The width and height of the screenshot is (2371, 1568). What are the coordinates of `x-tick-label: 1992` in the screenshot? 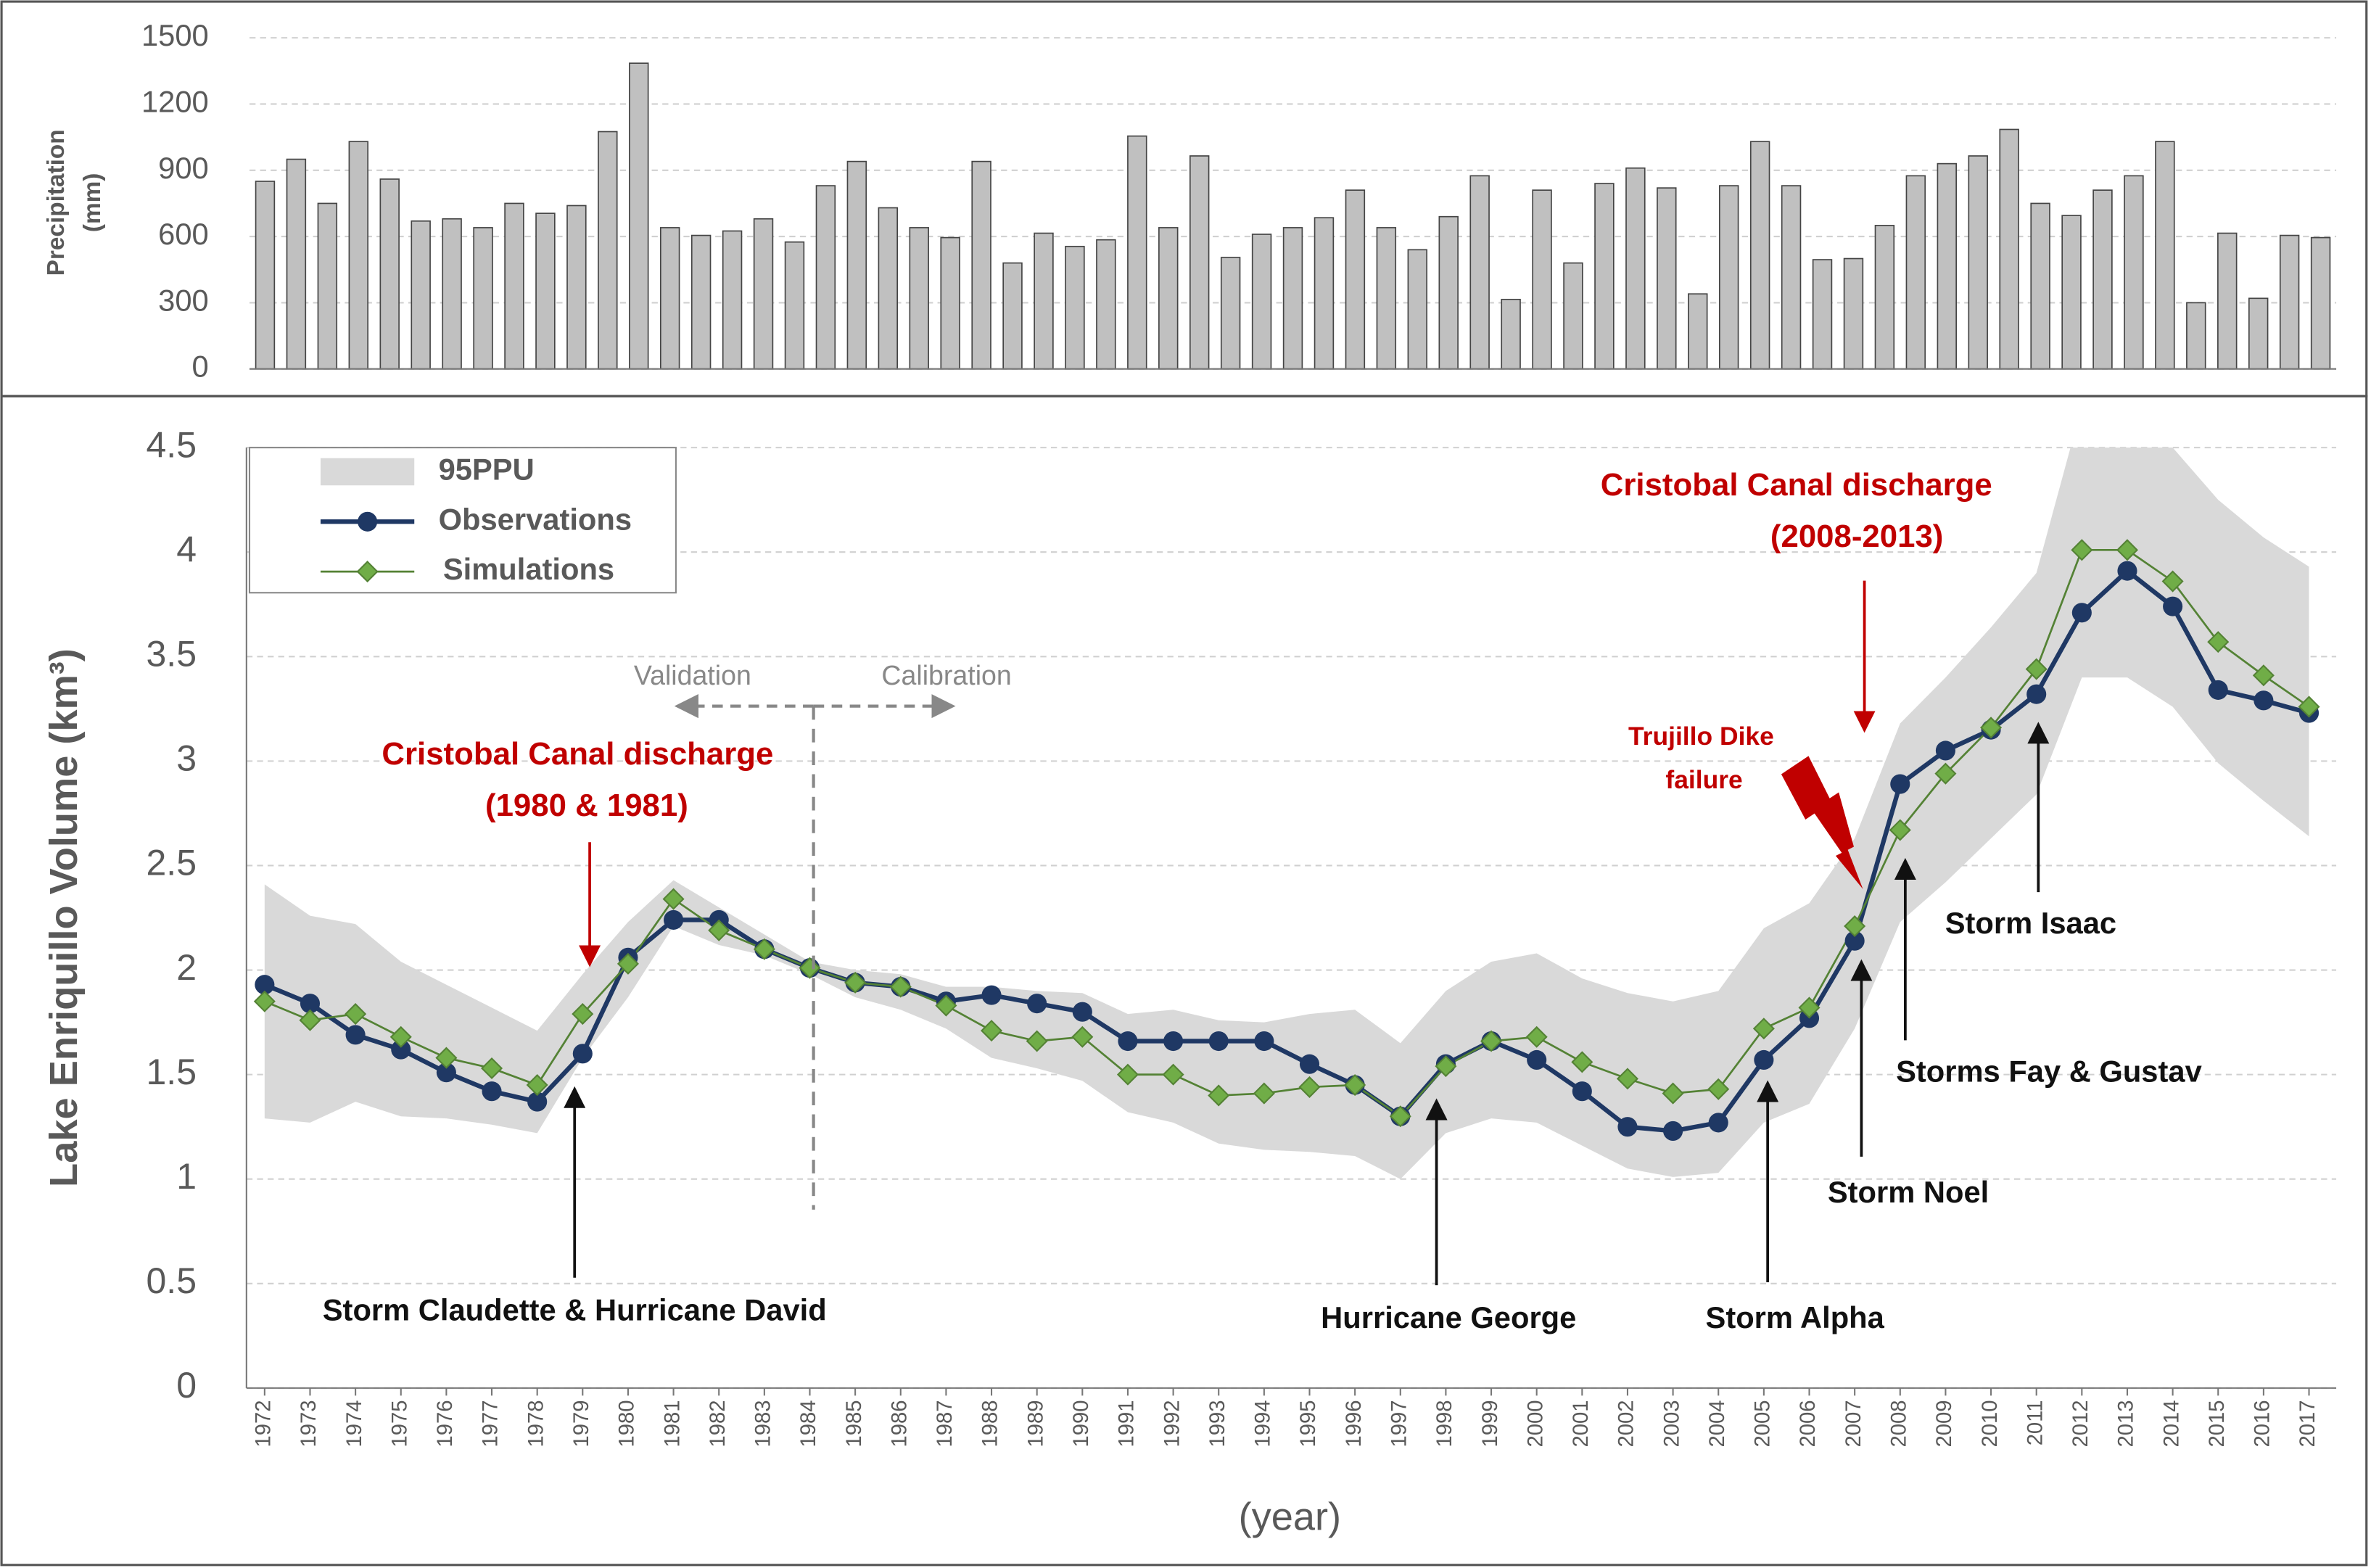 It's located at (1172, 1424).